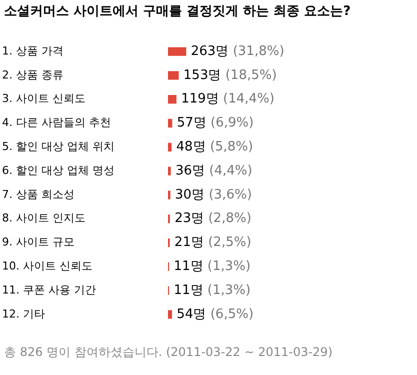  I want to click on y-tick-label: 6. 할인 대상 업체 명성, so click(58, 170).